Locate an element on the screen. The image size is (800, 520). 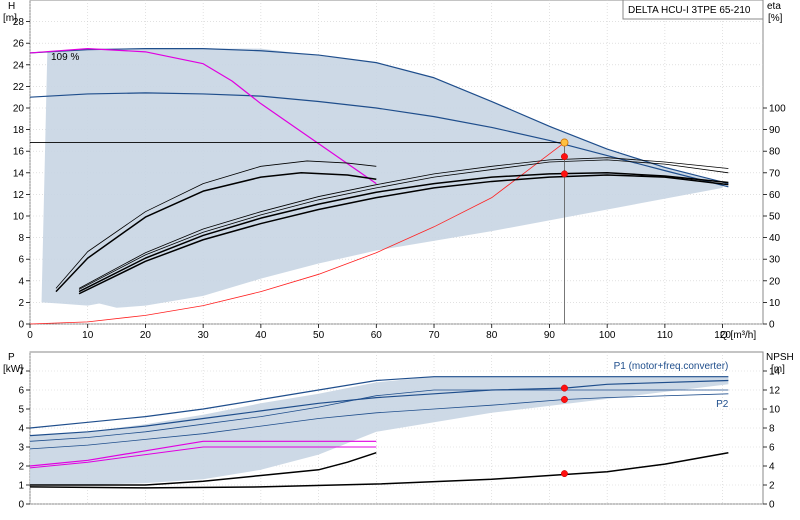
curve-p2_max is located at coordinates (379, 415).